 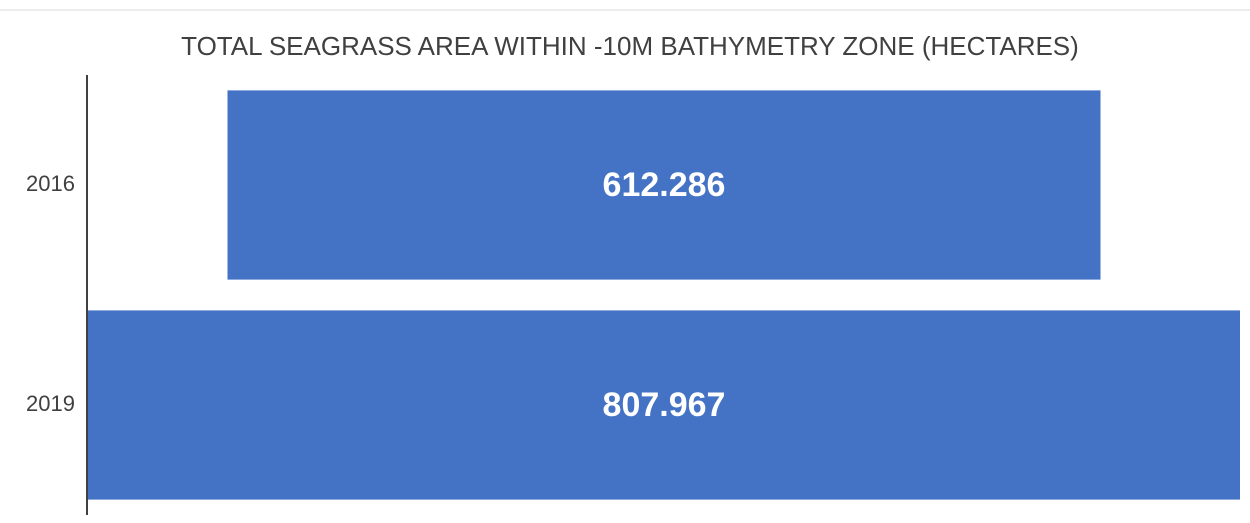 What do you see at coordinates (50, 183) in the screenshot?
I see `category-label: 2016` at bounding box center [50, 183].